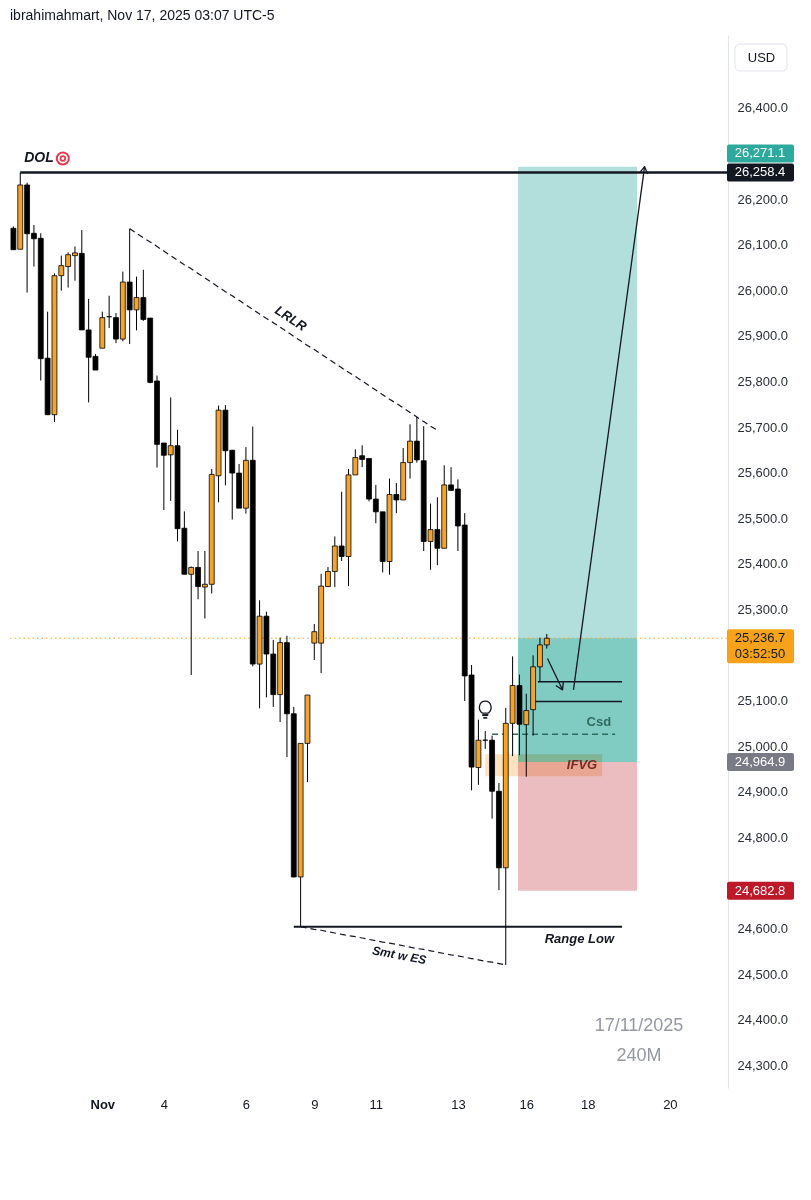 Image resolution: width=811 pixels, height=1200 pixels. I want to click on x-tick-label: 16, so click(527, 1104).